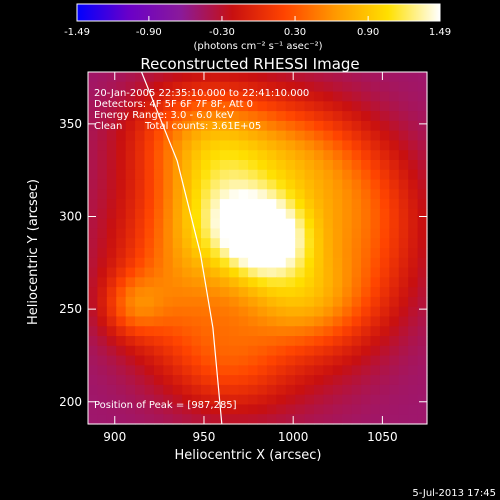  What do you see at coordinates (114, 437) in the screenshot?
I see `x-tick-label: 900` at bounding box center [114, 437].